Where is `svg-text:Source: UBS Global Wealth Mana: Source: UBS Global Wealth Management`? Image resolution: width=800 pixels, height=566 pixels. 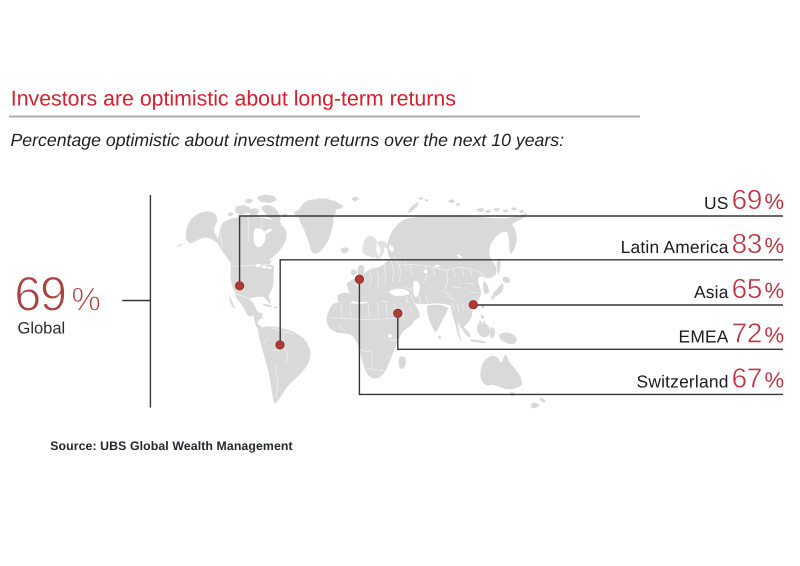 svg-text:Source: UBS Global Wealth Mana: Source: UBS Global Wealth Management is located at coordinates (171, 446).